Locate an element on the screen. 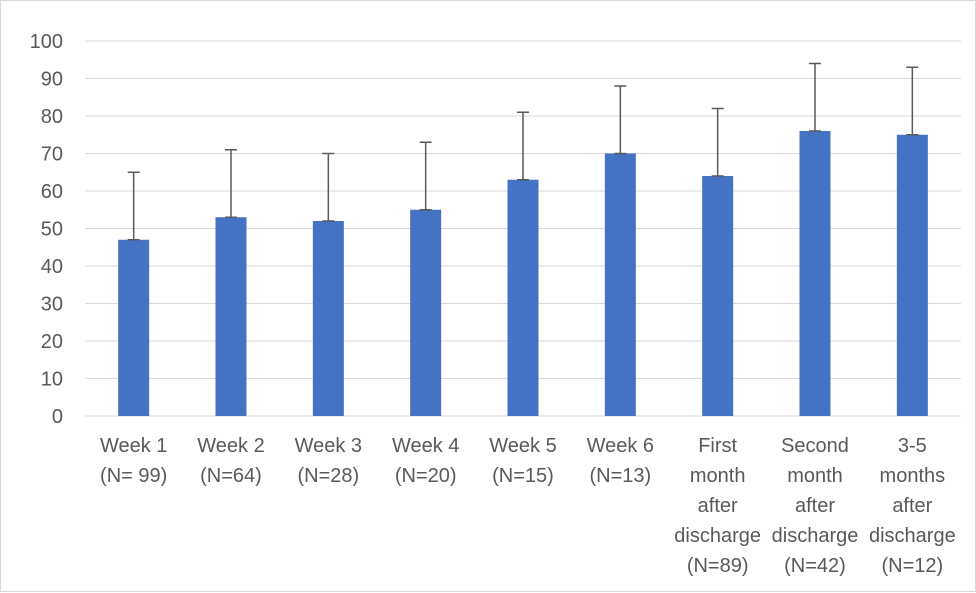 The width and height of the screenshot is (976, 593). x-category-label: 3-5 is located at coordinates (912, 446).